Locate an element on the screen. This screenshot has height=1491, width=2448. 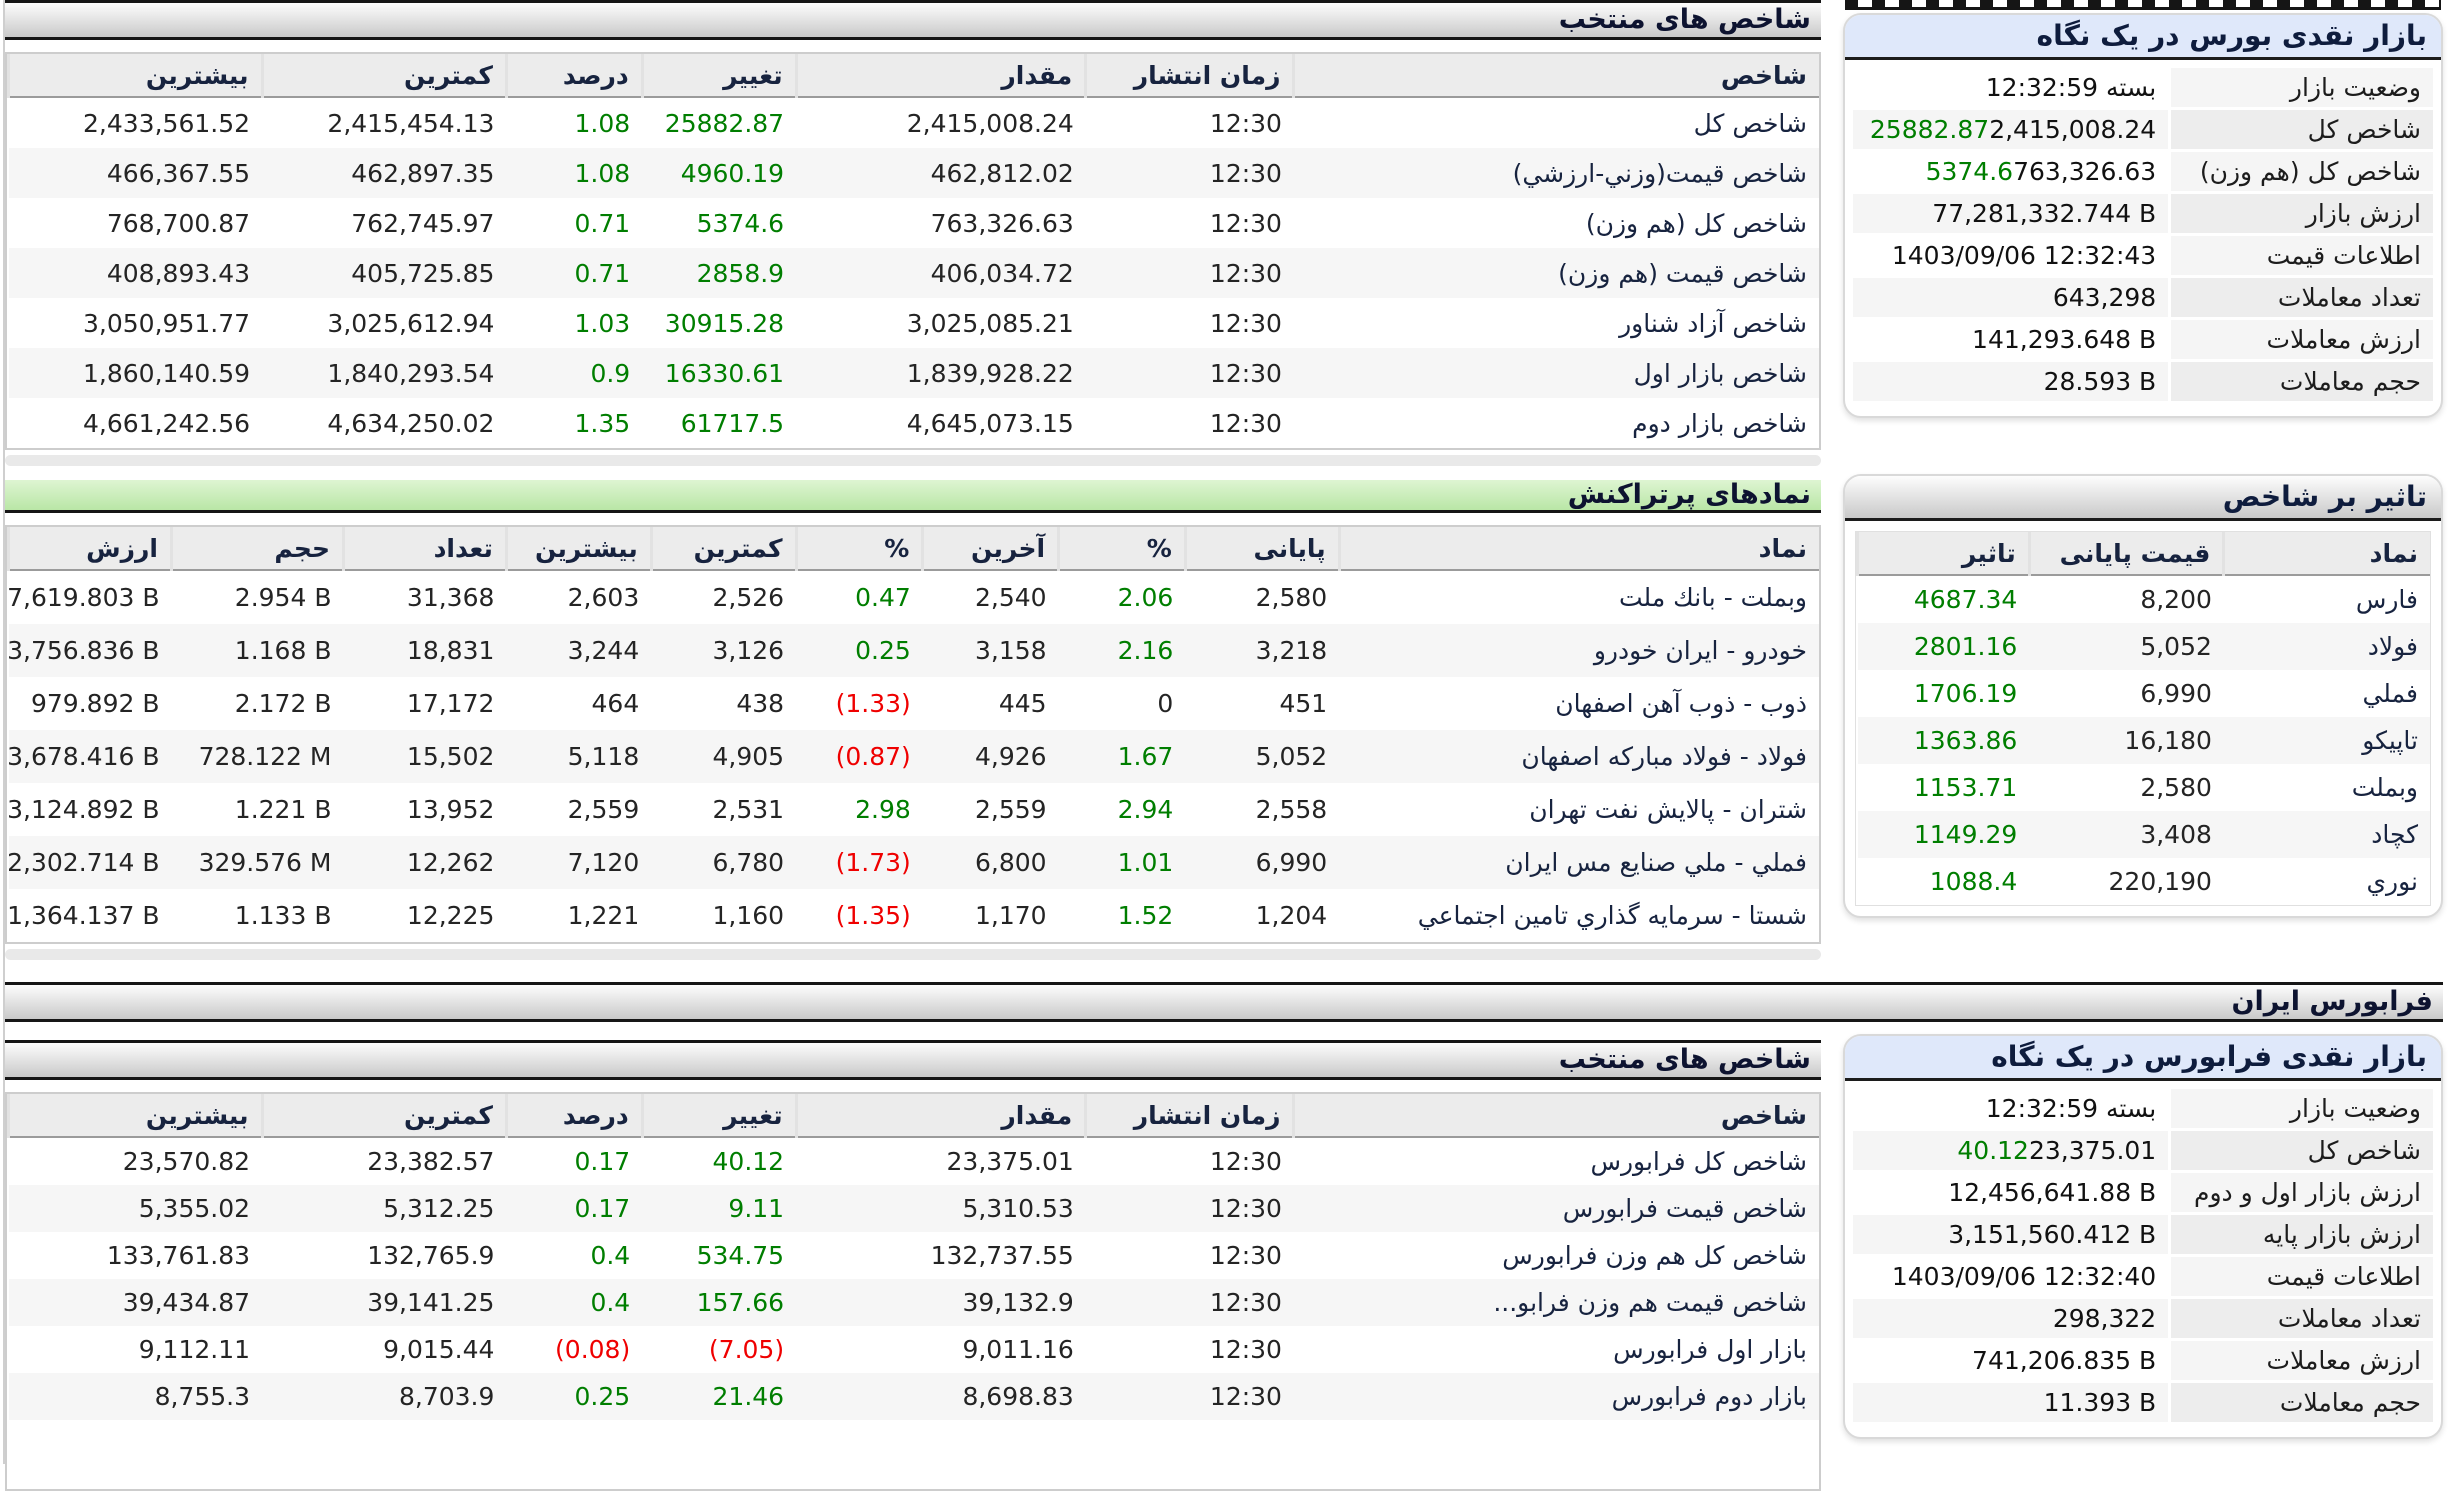
overview-row: ارزش بازار 77,281,332.744 B is located at coordinates (2143, 213).